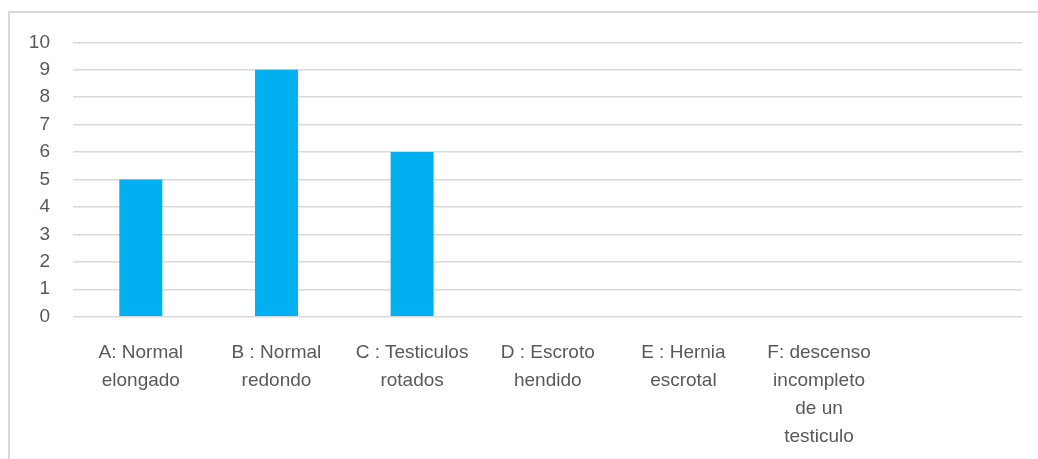  Describe the element at coordinates (412, 365) in the screenshot. I see `x-tick-label: C : Testiculos rotados` at that location.